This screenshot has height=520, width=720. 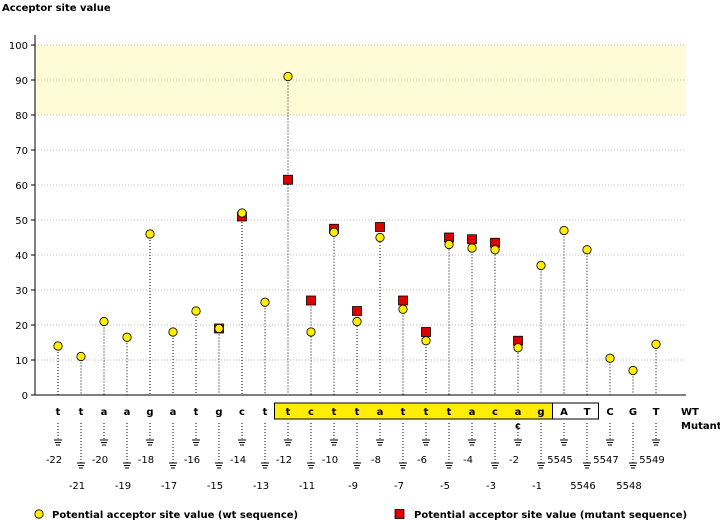 I want to click on exon-sequence-box, so click(x=575, y=411).